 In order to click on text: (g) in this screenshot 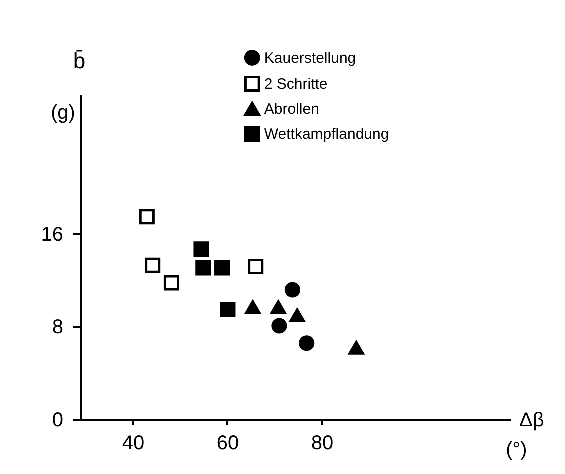, I will do `click(63, 113)`.